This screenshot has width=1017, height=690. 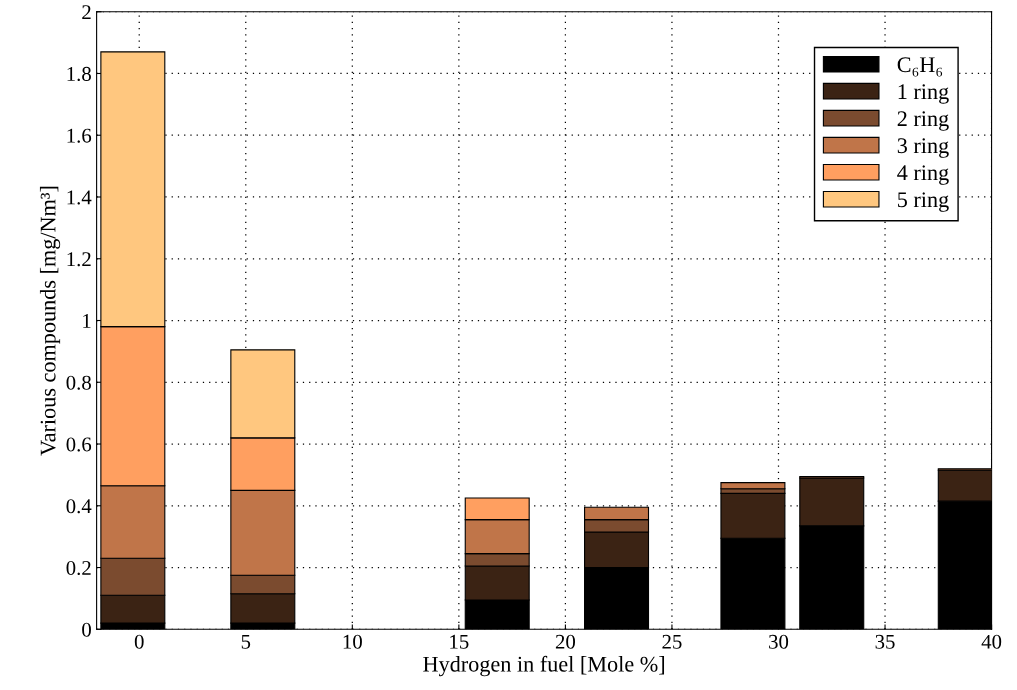 I want to click on x-tick-label: 40, so click(x=991, y=641).